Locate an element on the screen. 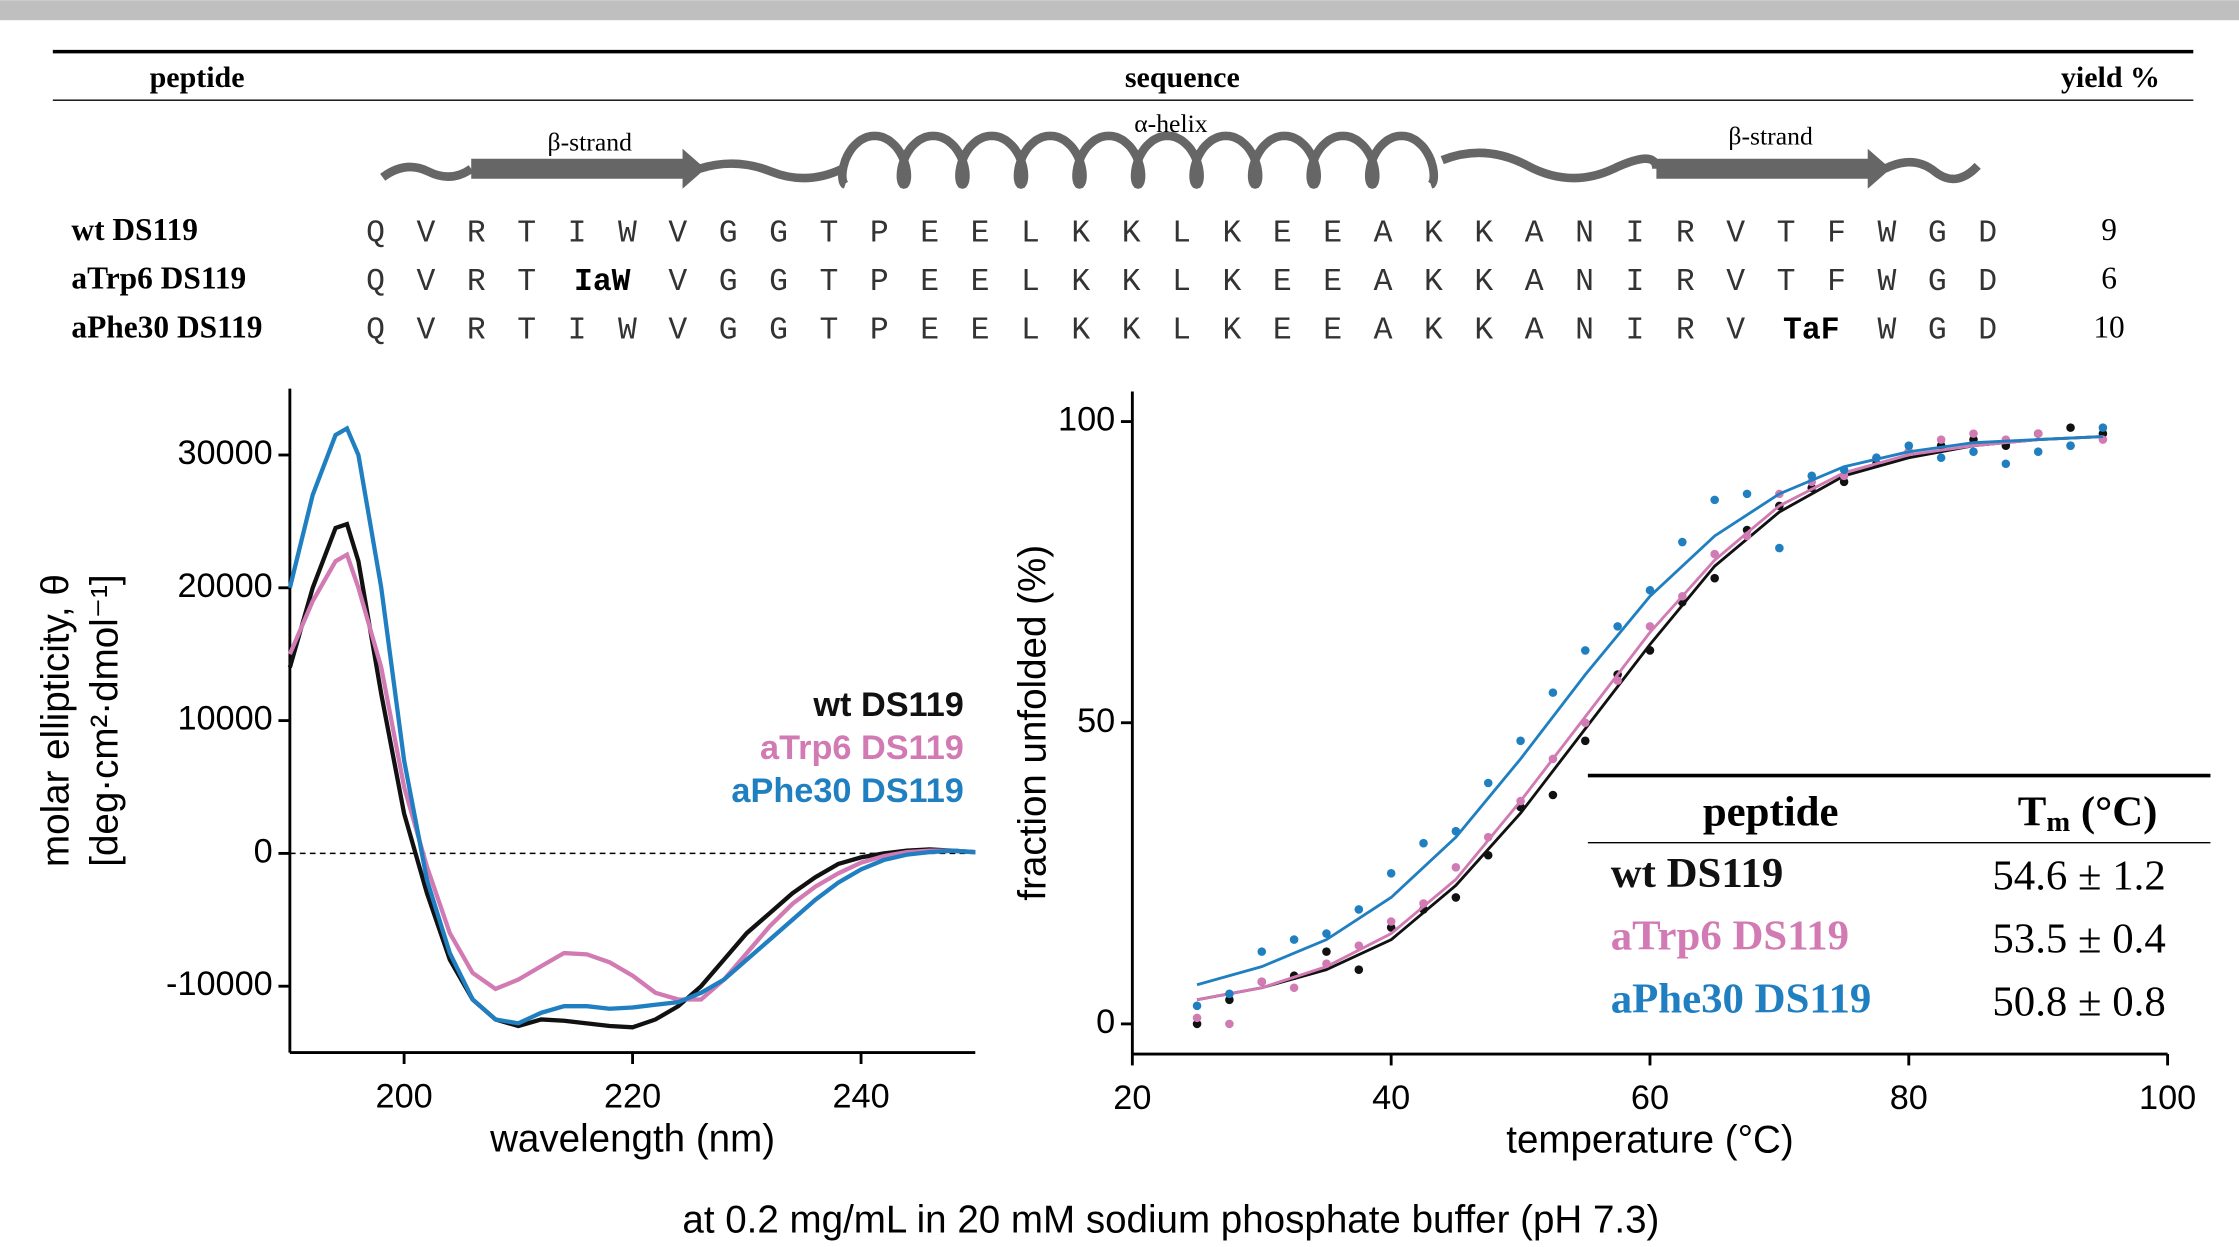 Image resolution: width=2239 pixels, height=1247 pixels. inset-header-sub: m is located at coordinates (2058, 822).